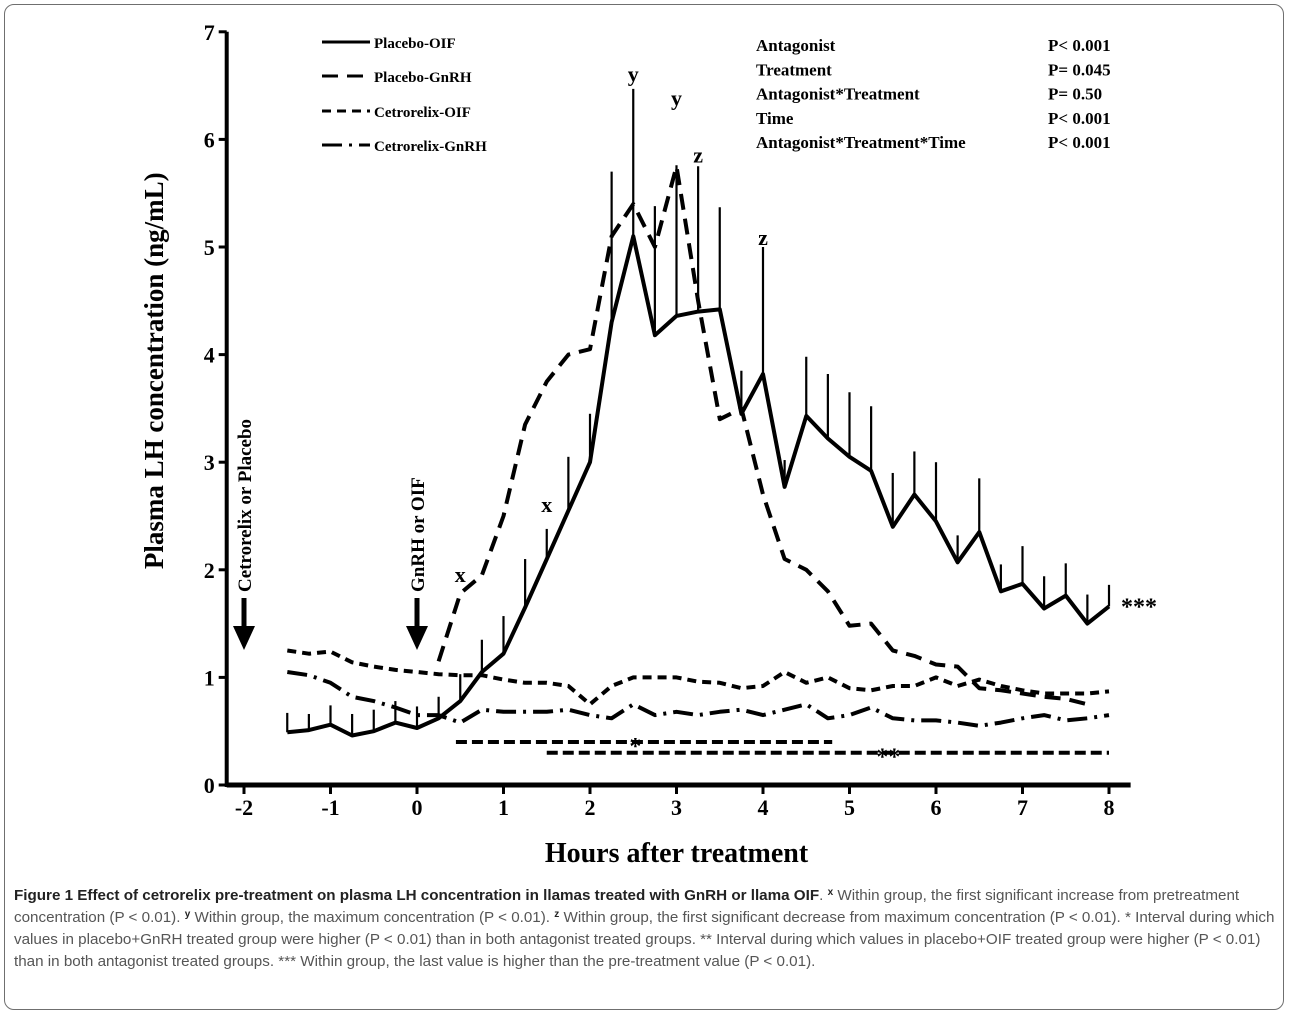 This screenshot has width=1290, height=1017. What do you see at coordinates (417, 807) in the screenshot?
I see `x-tick-label: 0` at bounding box center [417, 807].